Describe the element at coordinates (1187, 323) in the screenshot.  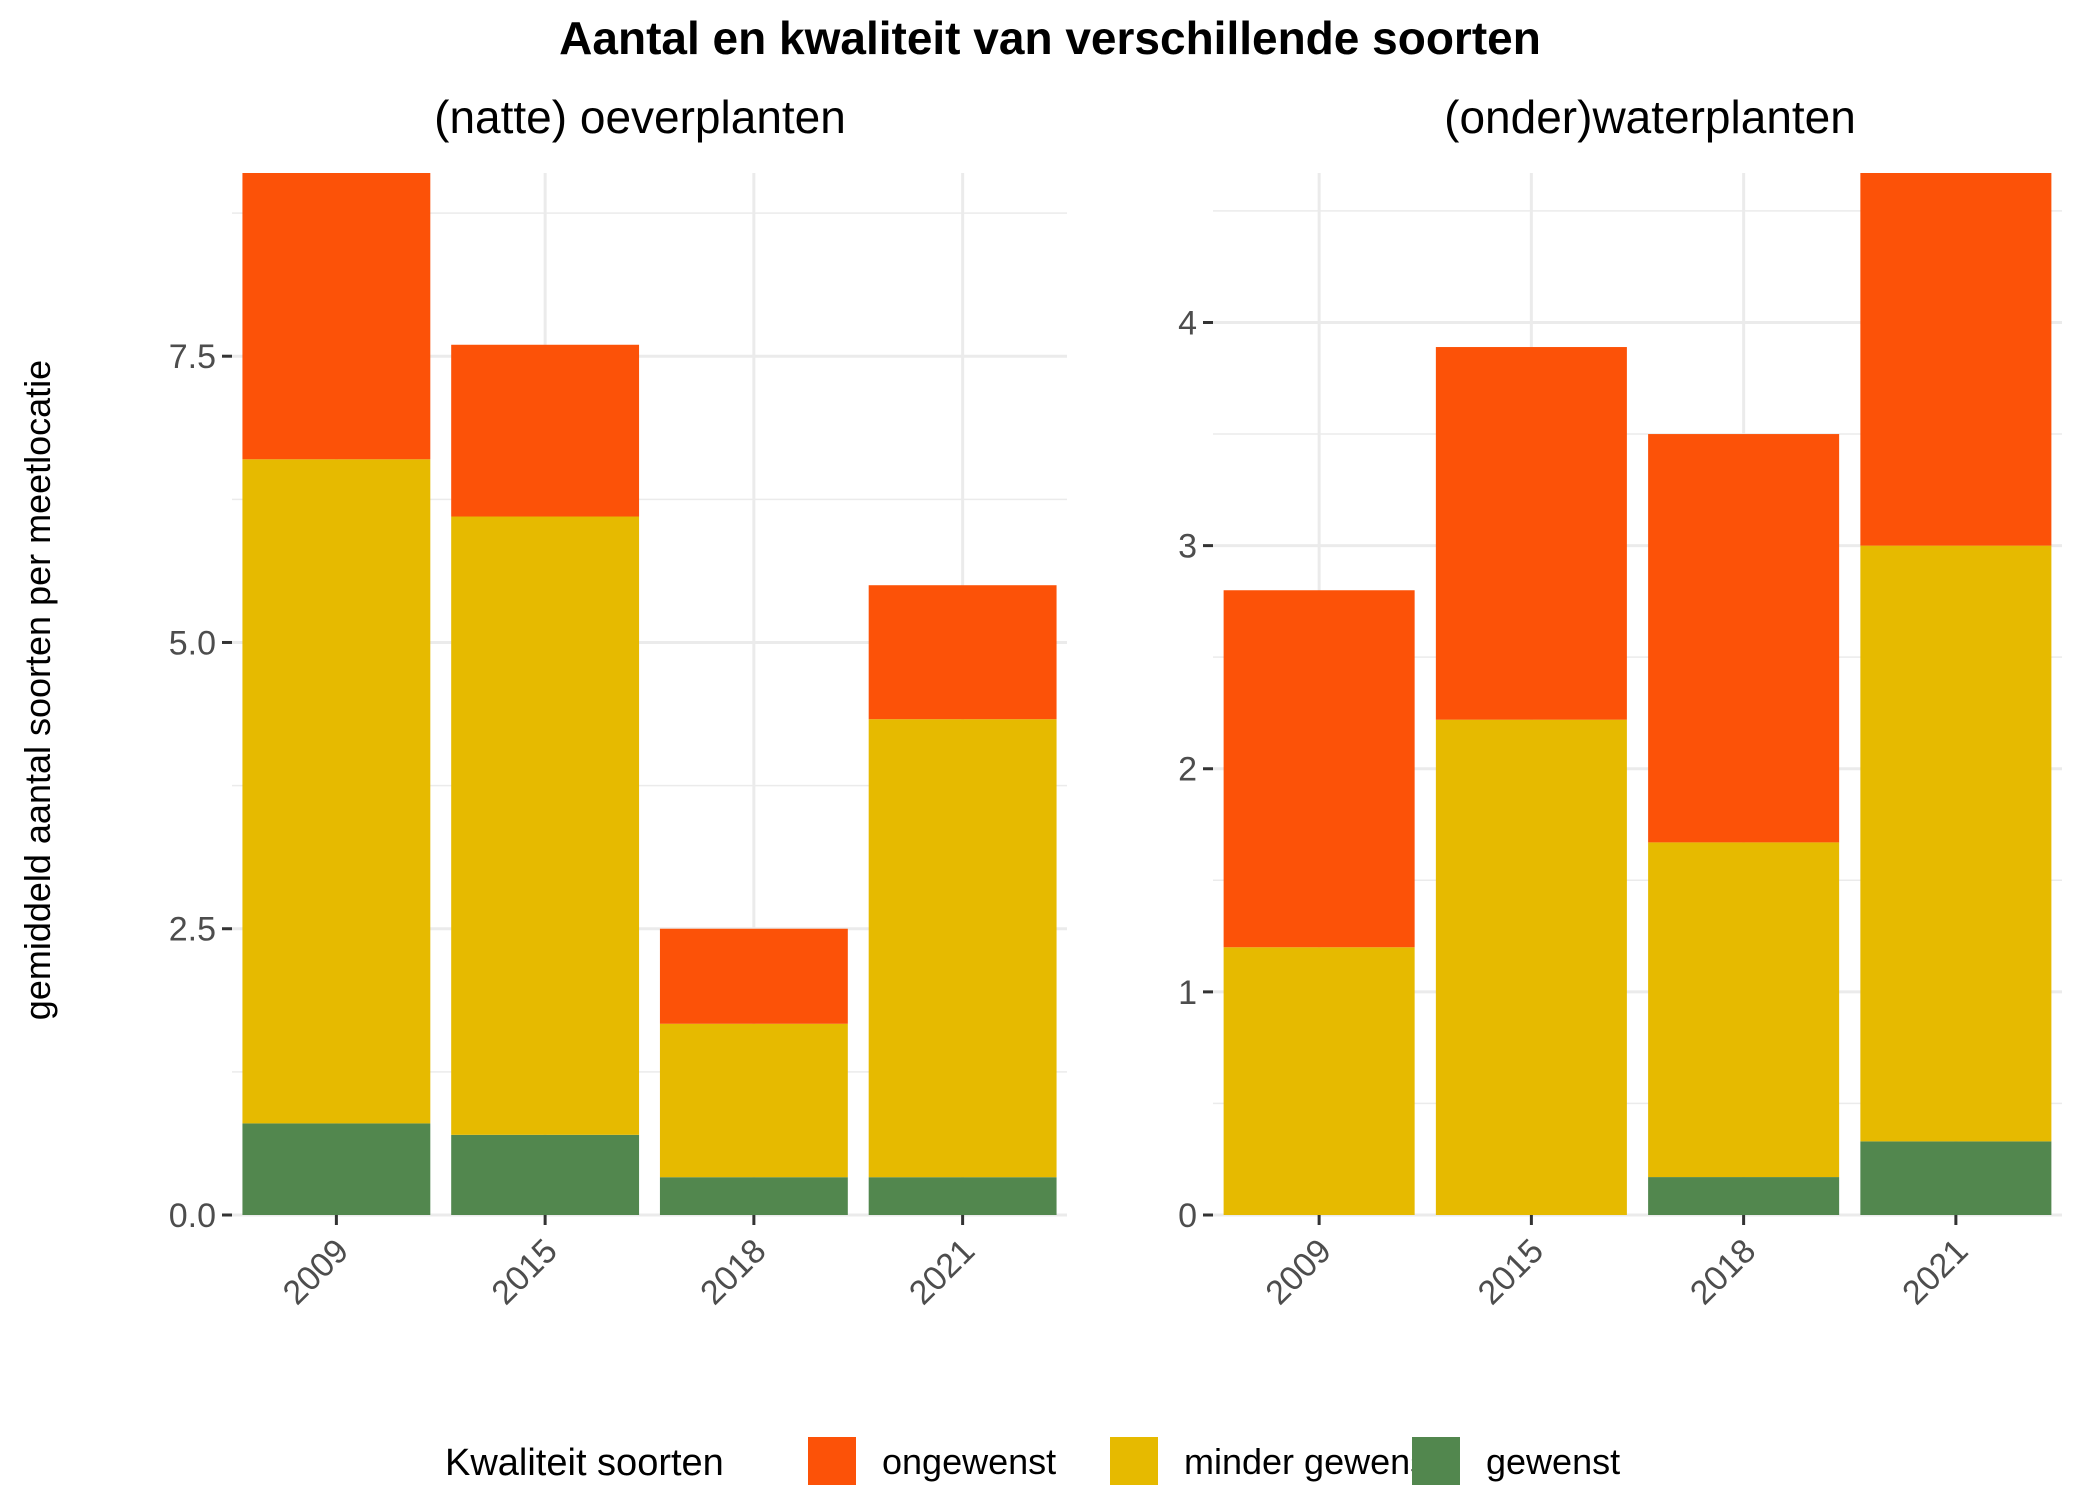
I see `y-tick-label: 4` at that location.